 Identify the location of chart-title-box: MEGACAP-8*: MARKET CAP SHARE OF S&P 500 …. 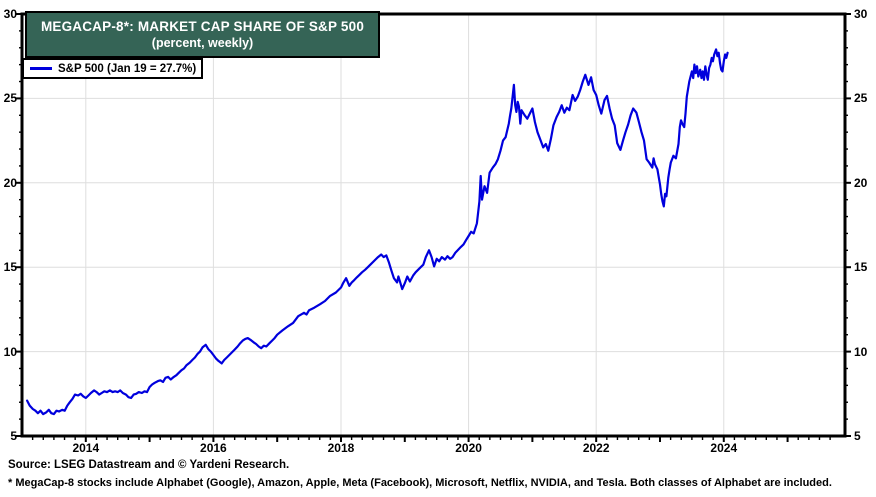
(202, 34).